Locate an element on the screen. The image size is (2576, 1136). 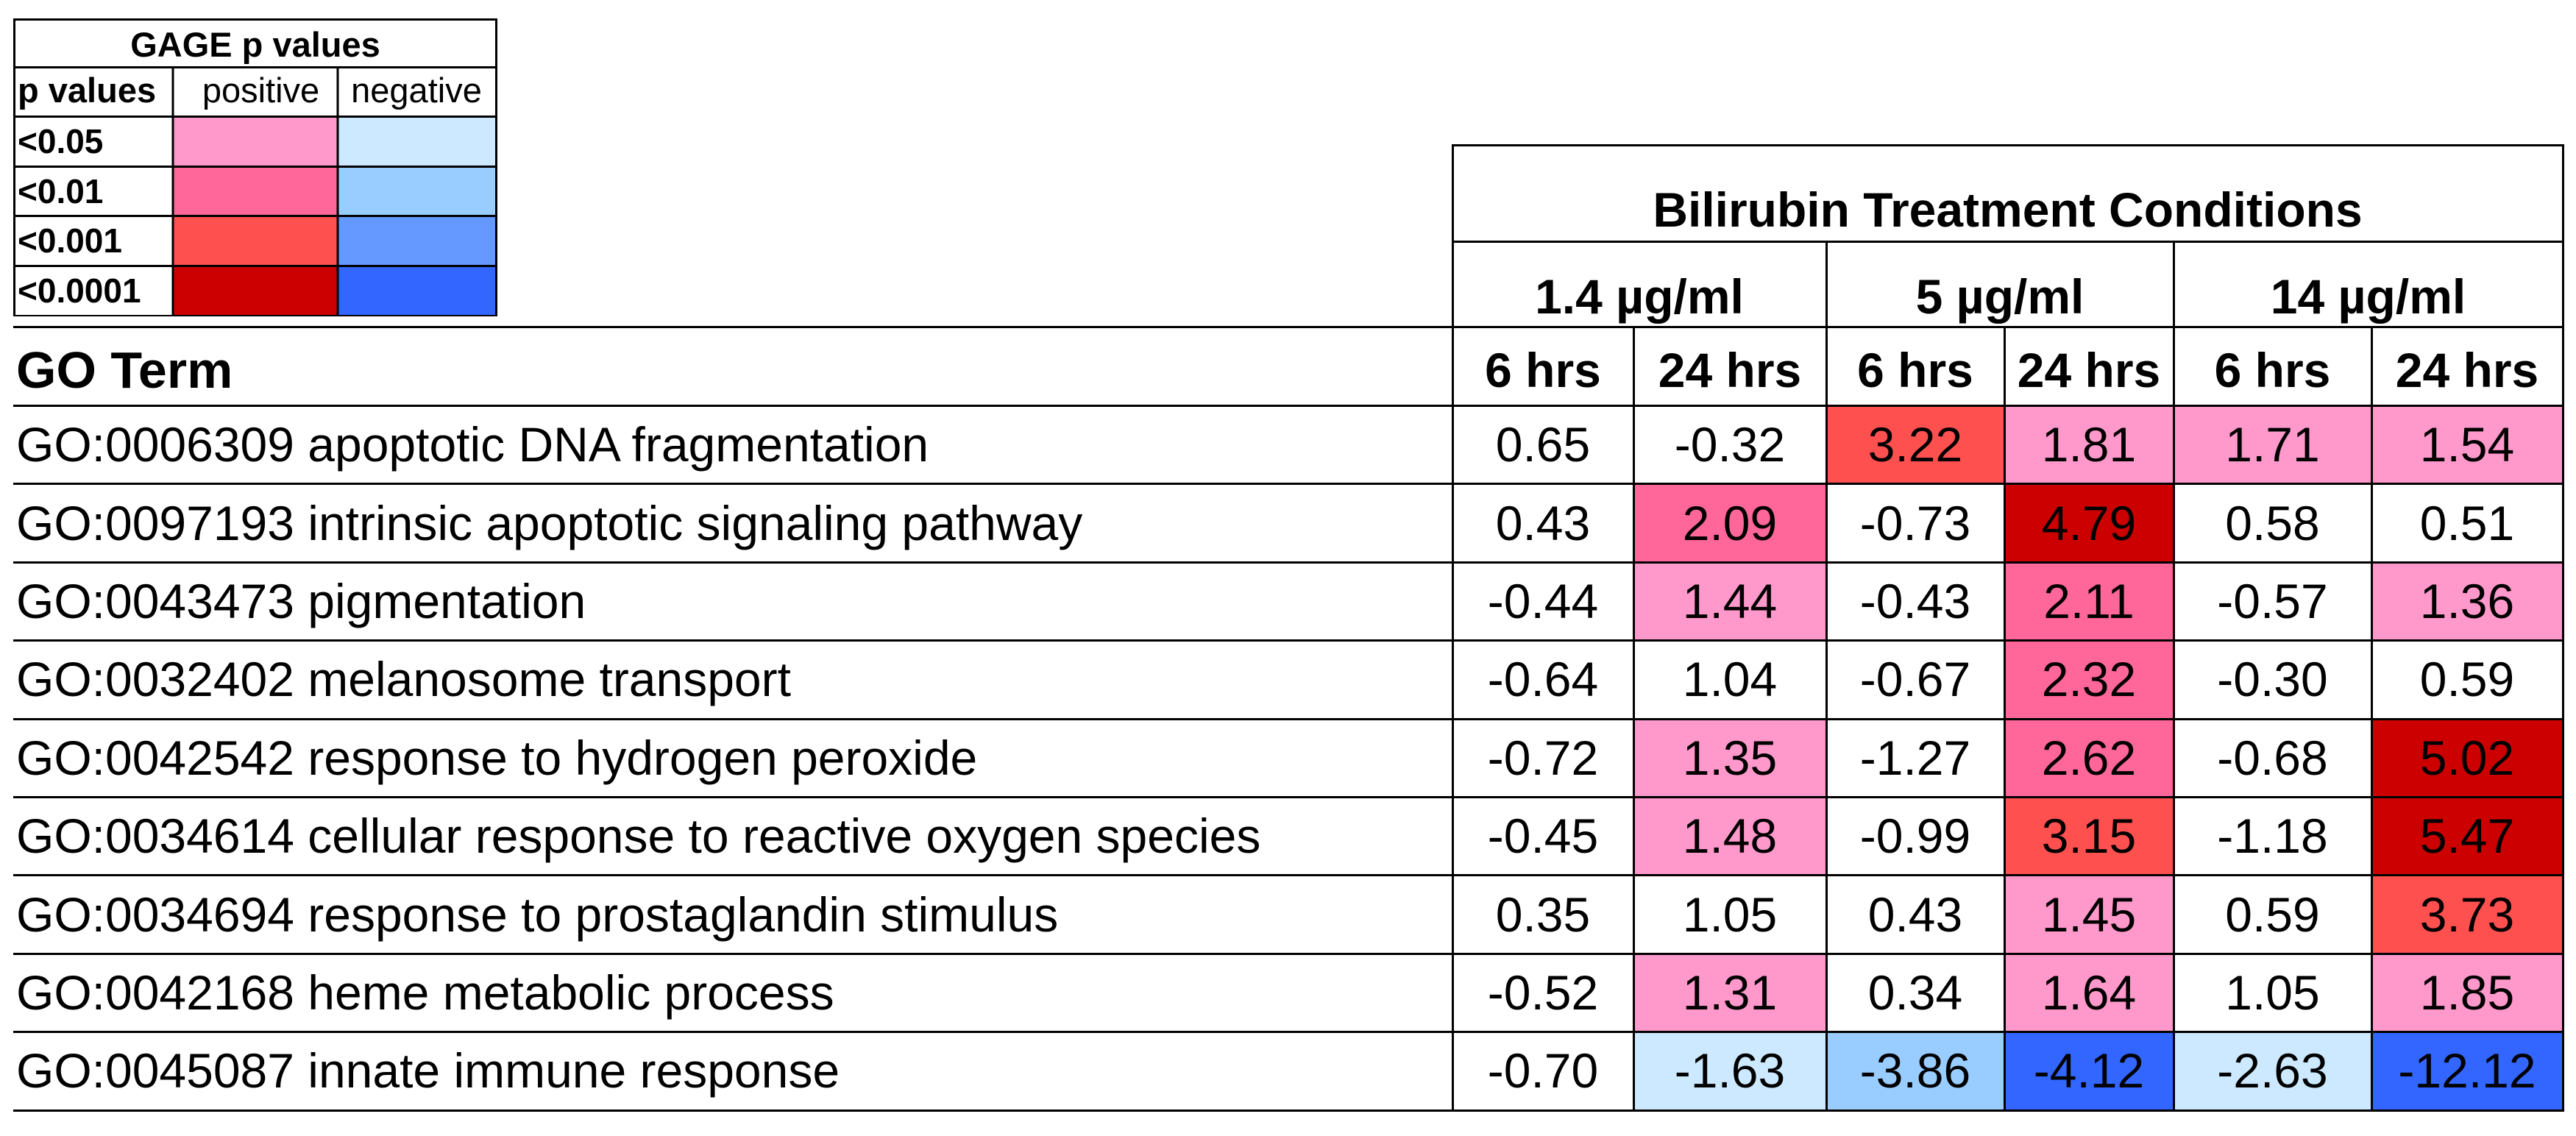
concentration-header-3: 14 µg/ml is located at coordinates (2368, 296).